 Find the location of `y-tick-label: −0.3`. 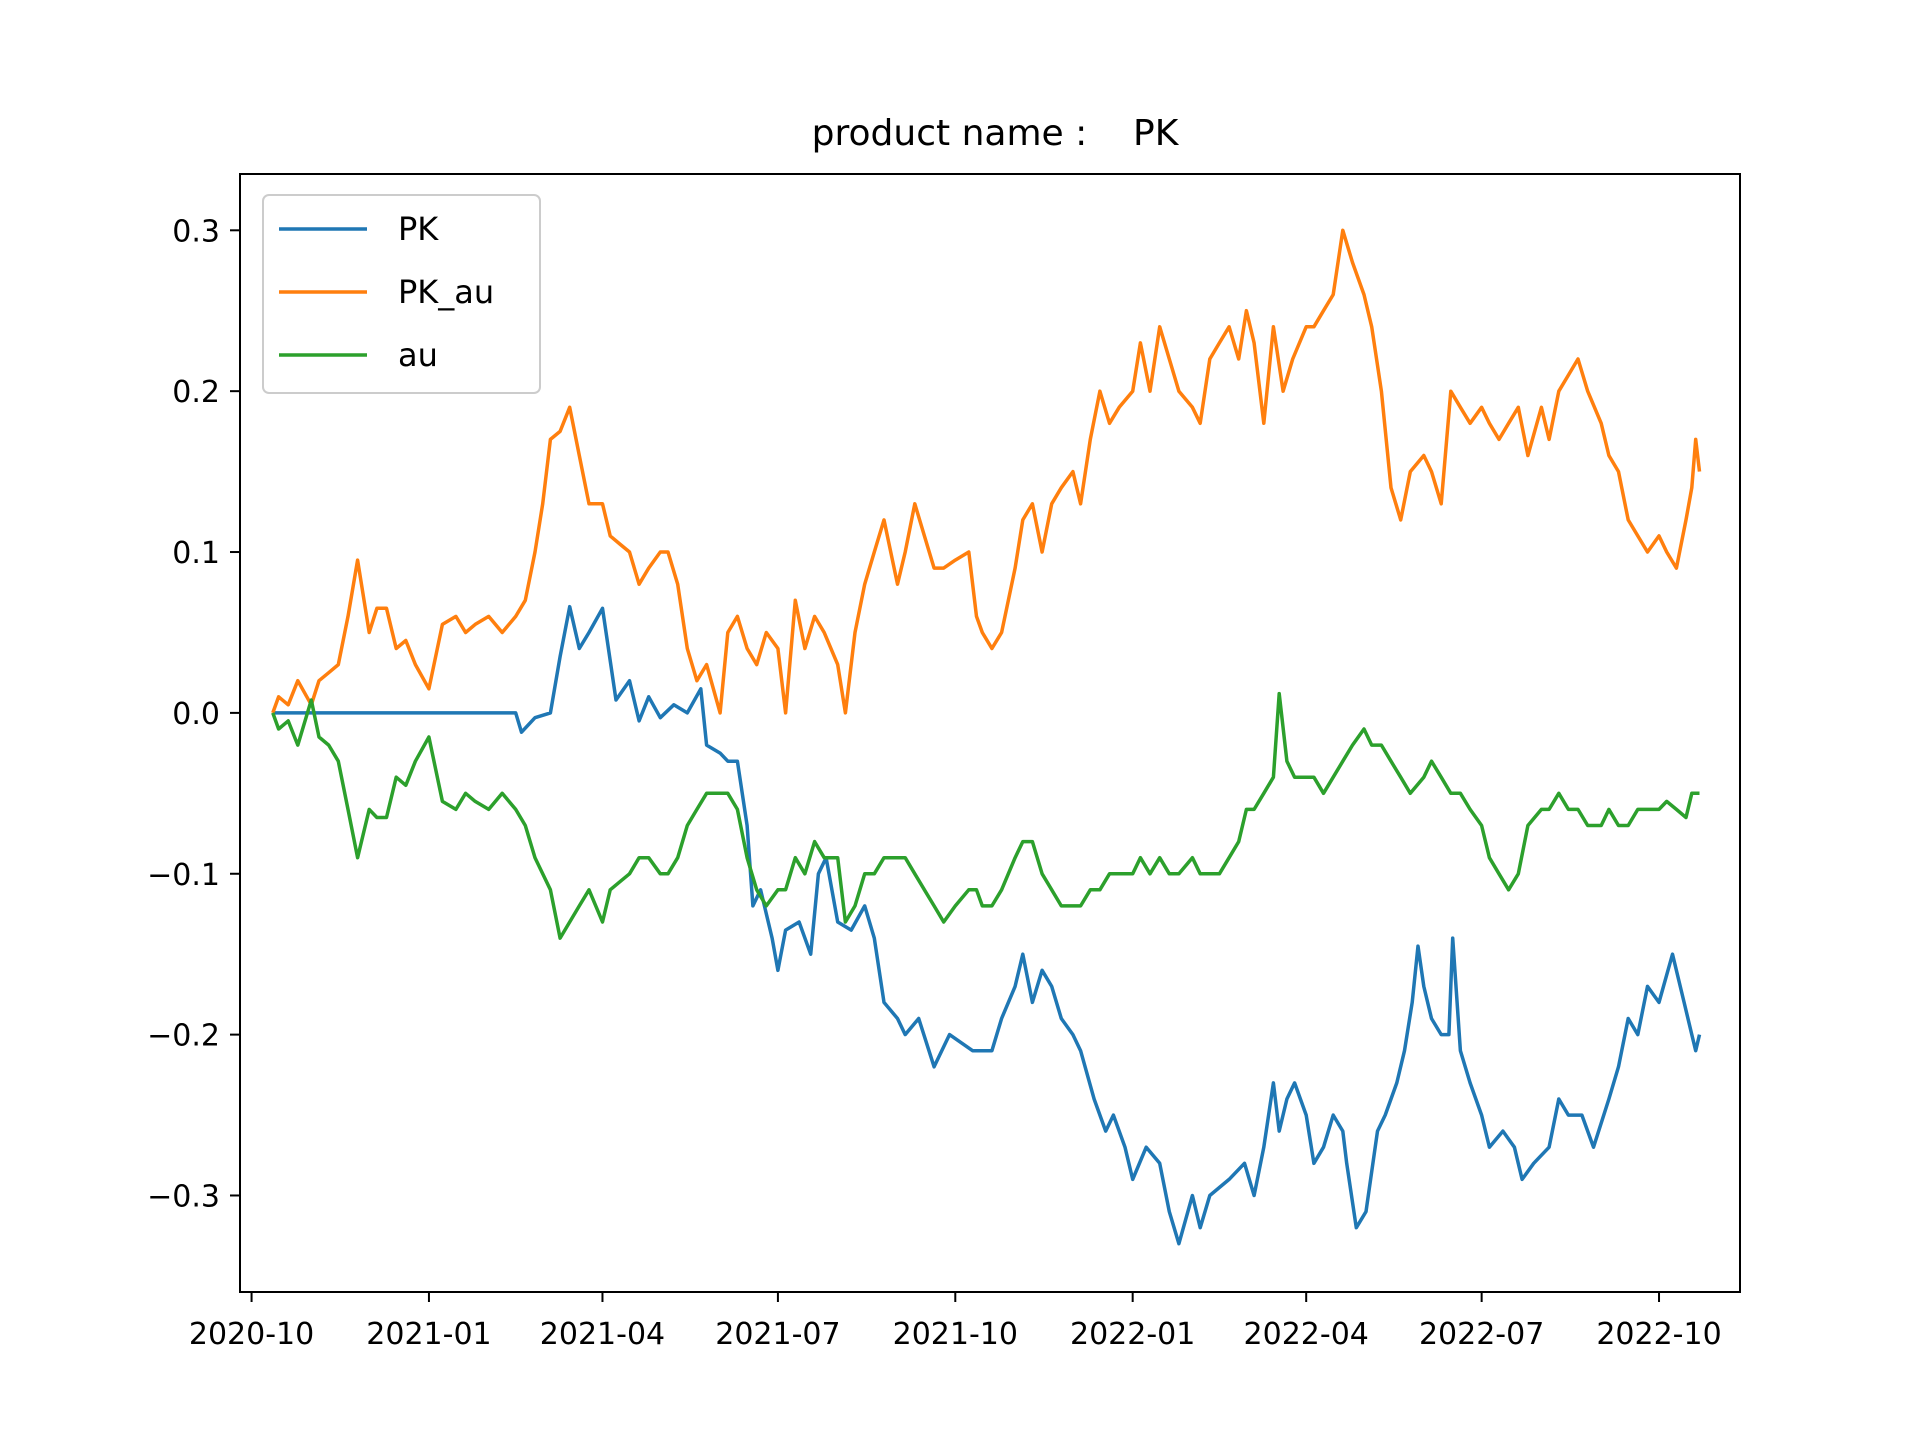

y-tick-label: −0.3 is located at coordinates (183, 1196).